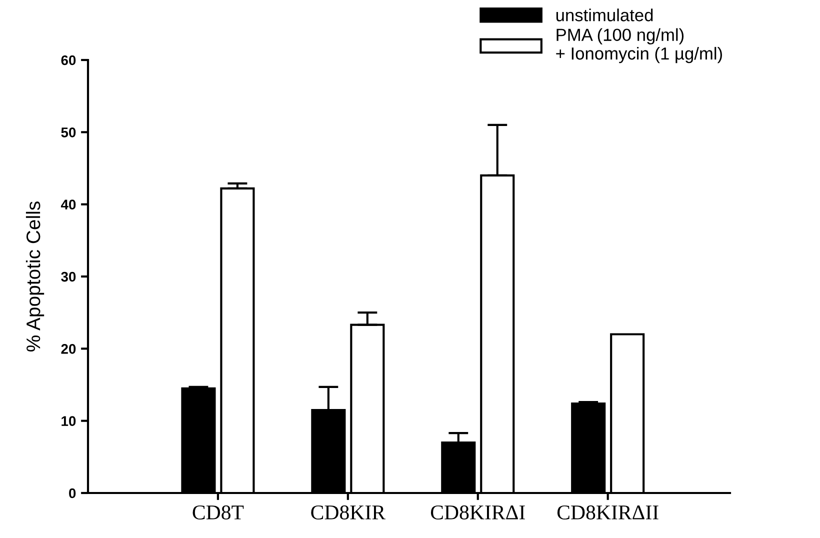 The image size is (820, 538). I want to click on y-tick-label: 40, so click(68, 205).